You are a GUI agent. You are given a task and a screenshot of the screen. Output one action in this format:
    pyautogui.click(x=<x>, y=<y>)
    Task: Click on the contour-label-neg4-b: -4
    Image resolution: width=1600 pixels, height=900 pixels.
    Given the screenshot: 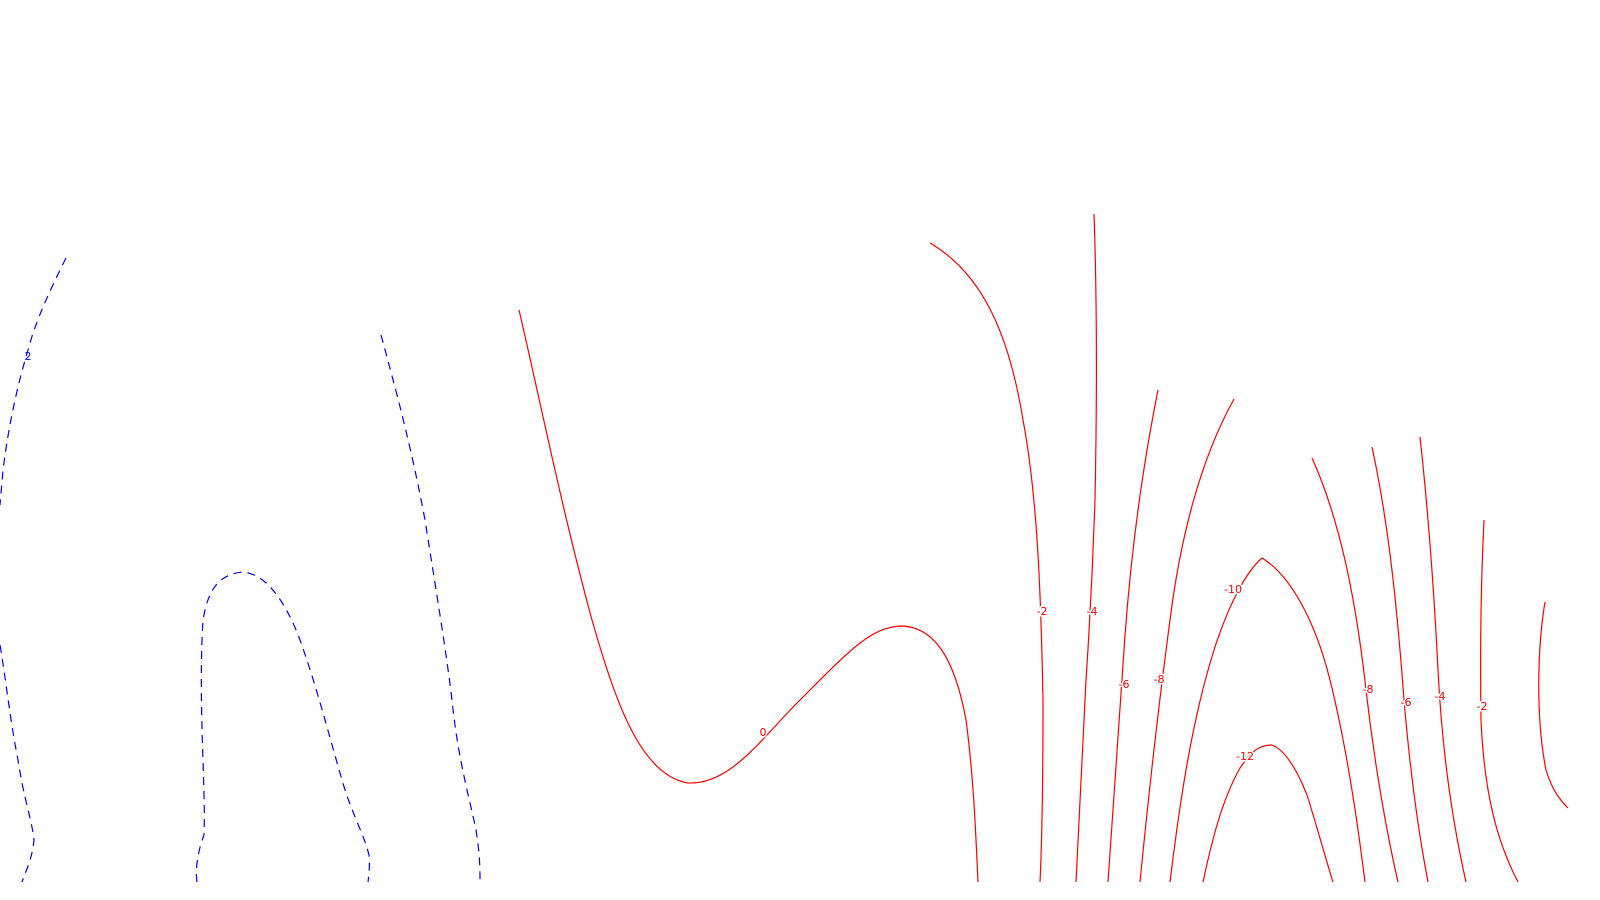 What is the action you would take?
    pyautogui.click(x=1440, y=696)
    